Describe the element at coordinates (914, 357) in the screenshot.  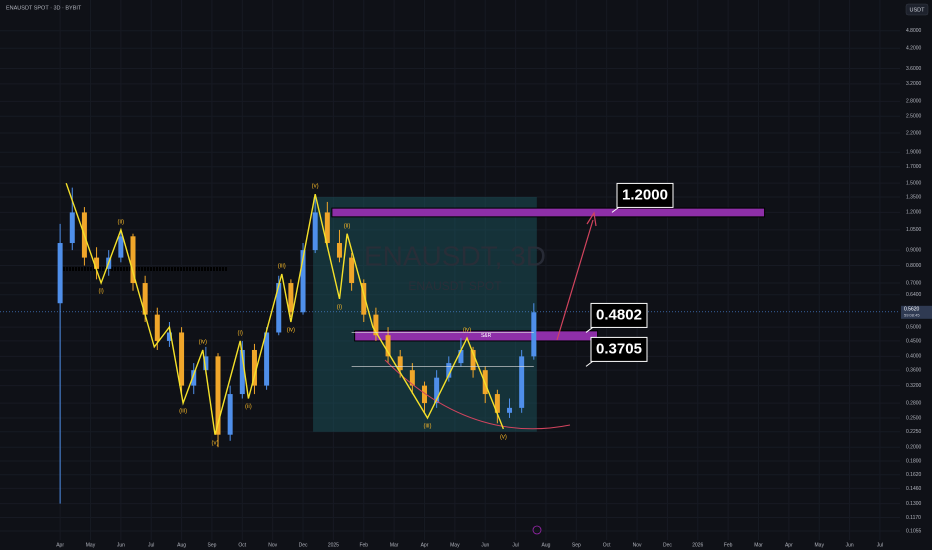
I see `y-tick-label: 0.4000` at that location.